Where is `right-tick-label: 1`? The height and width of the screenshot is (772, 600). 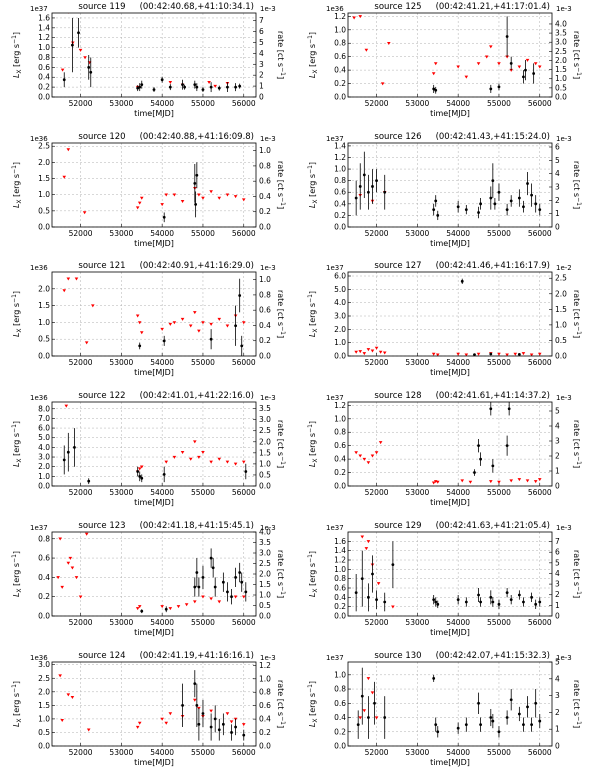
right-tick-label: 1 is located at coordinates (557, 213).